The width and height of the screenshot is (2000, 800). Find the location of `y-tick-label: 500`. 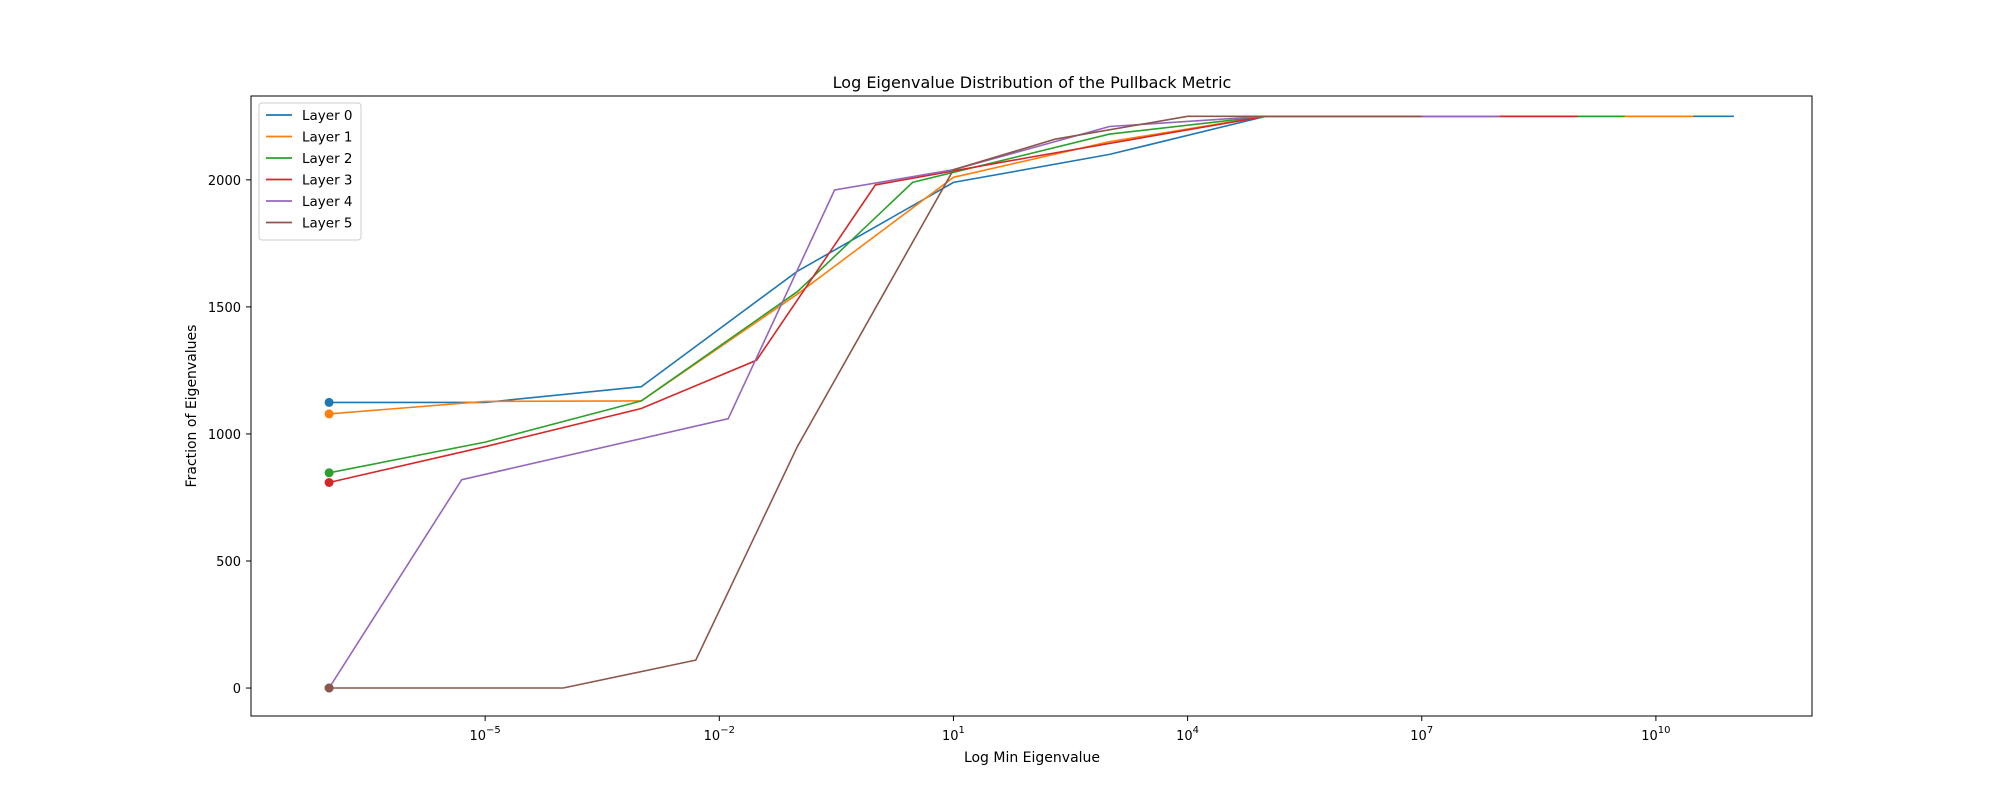

y-tick-label: 500 is located at coordinates (228, 562).